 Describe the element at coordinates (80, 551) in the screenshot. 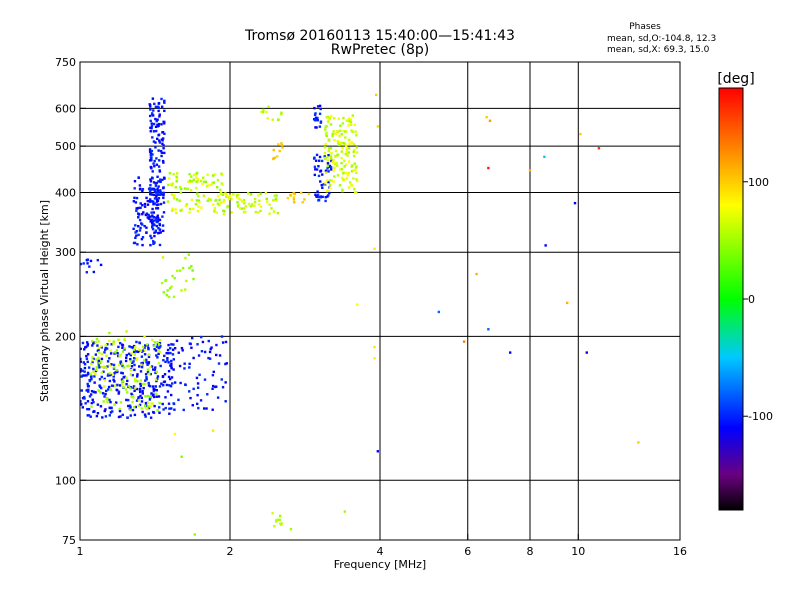

I see `x-tick-label: 1` at that location.